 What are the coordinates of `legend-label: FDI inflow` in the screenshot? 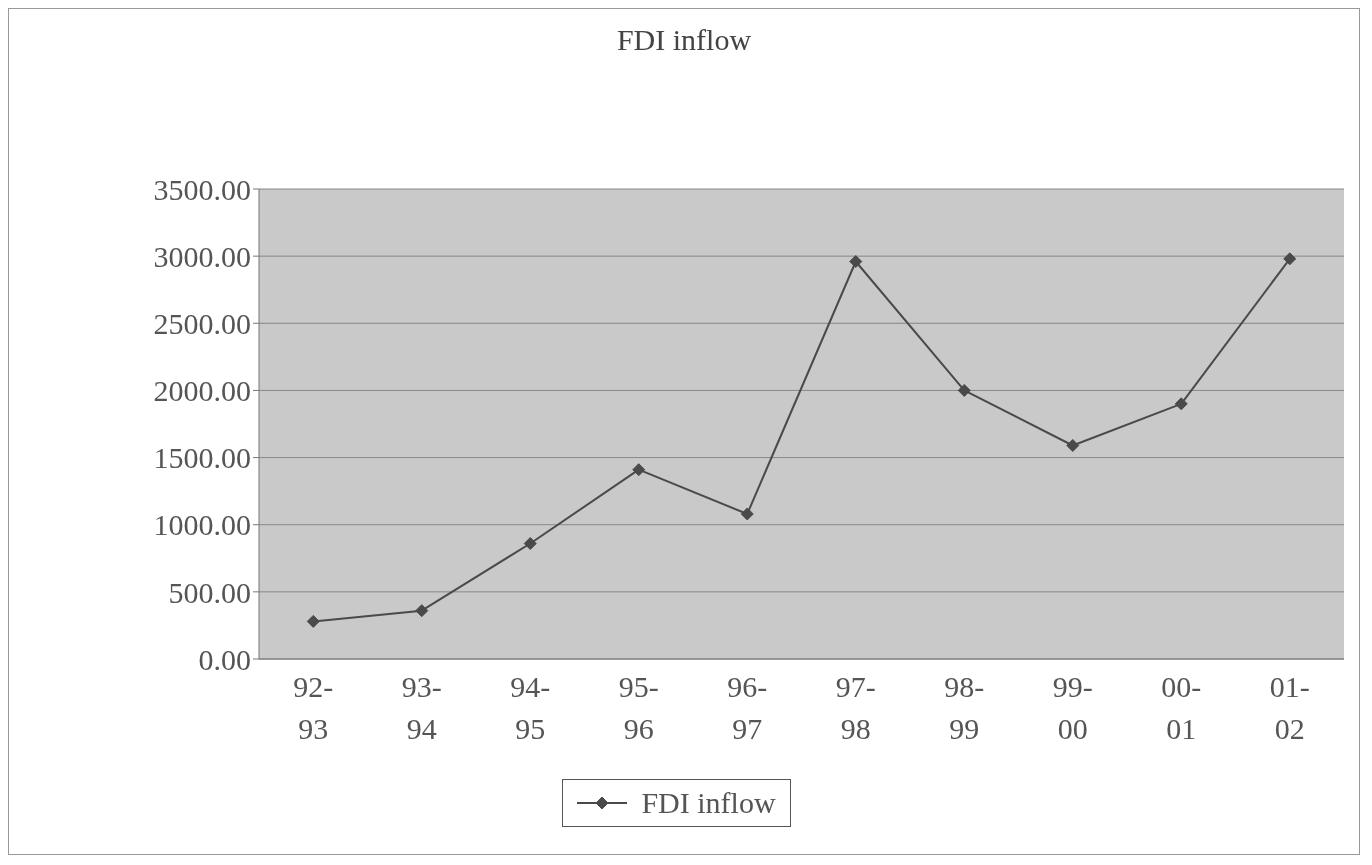 It's located at (708, 803).